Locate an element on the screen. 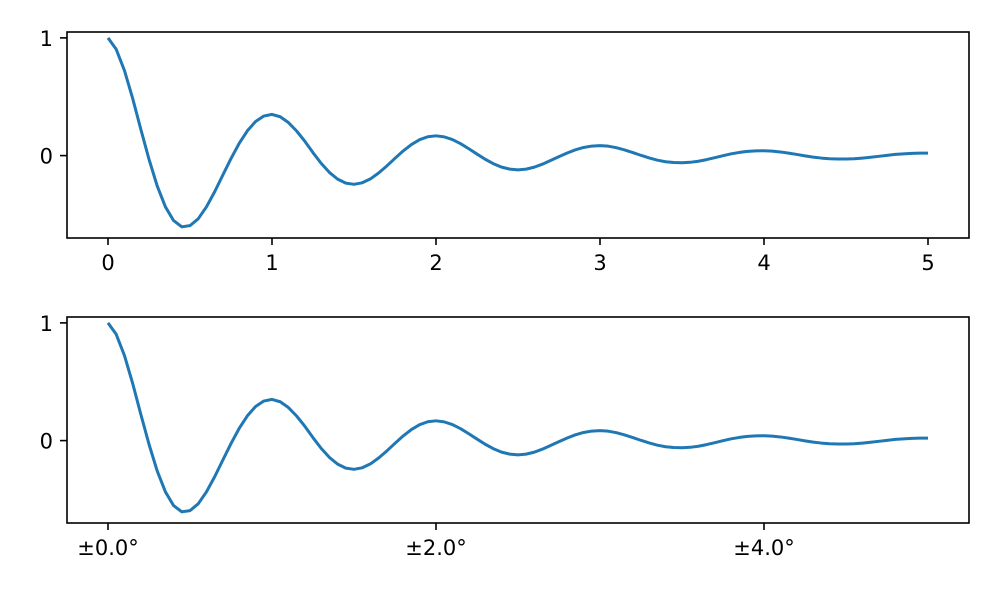 The width and height of the screenshot is (1000, 600). x-tick-label: 0 is located at coordinates (107, 263).